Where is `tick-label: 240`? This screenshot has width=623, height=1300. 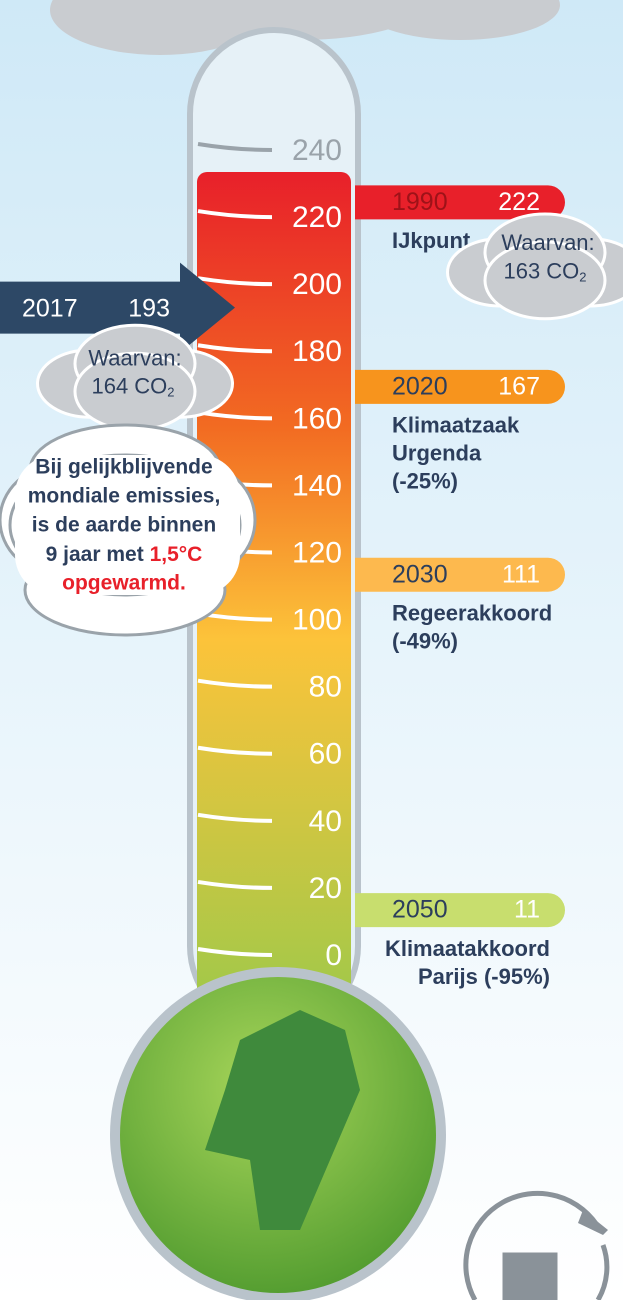
tick-label: 240 is located at coordinates (317, 150).